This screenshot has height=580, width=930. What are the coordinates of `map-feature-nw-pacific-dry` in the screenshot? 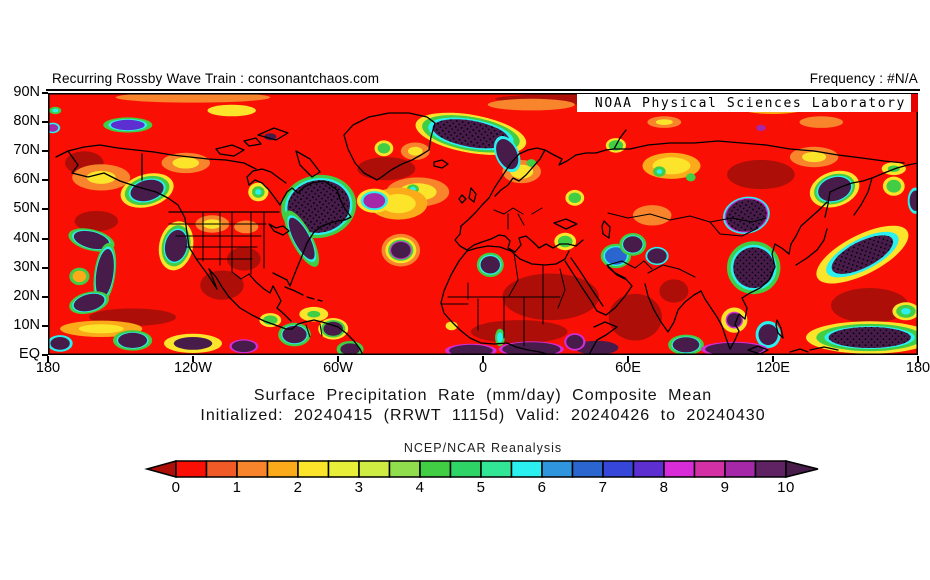 It's located at (870, 305).